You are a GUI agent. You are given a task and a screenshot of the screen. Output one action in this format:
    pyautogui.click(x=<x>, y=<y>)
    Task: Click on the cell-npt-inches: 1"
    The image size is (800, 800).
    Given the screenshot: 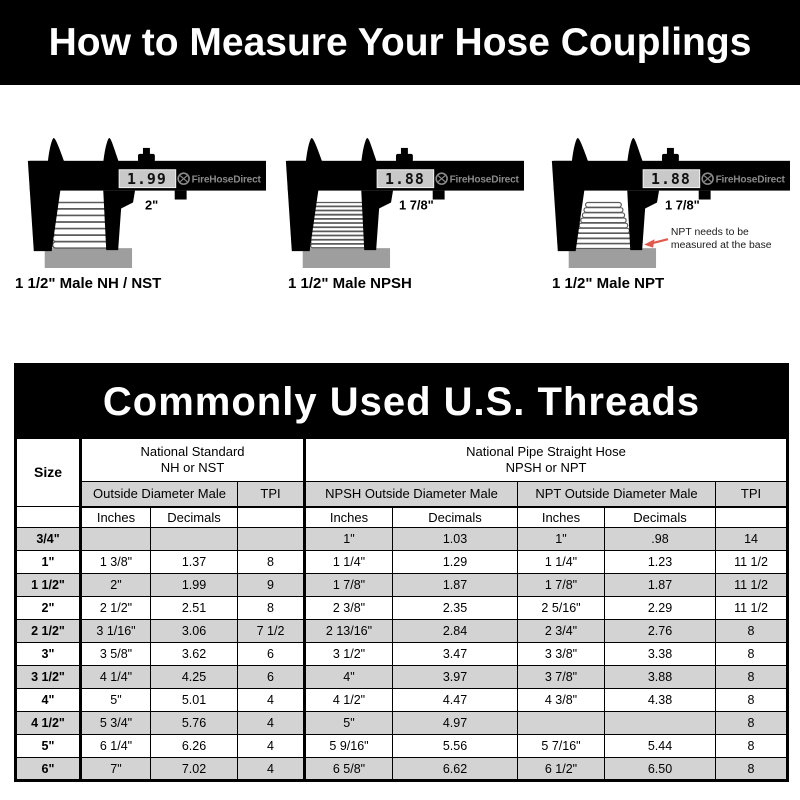 What is the action you would take?
    pyautogui.click(x=561, y=539)
    